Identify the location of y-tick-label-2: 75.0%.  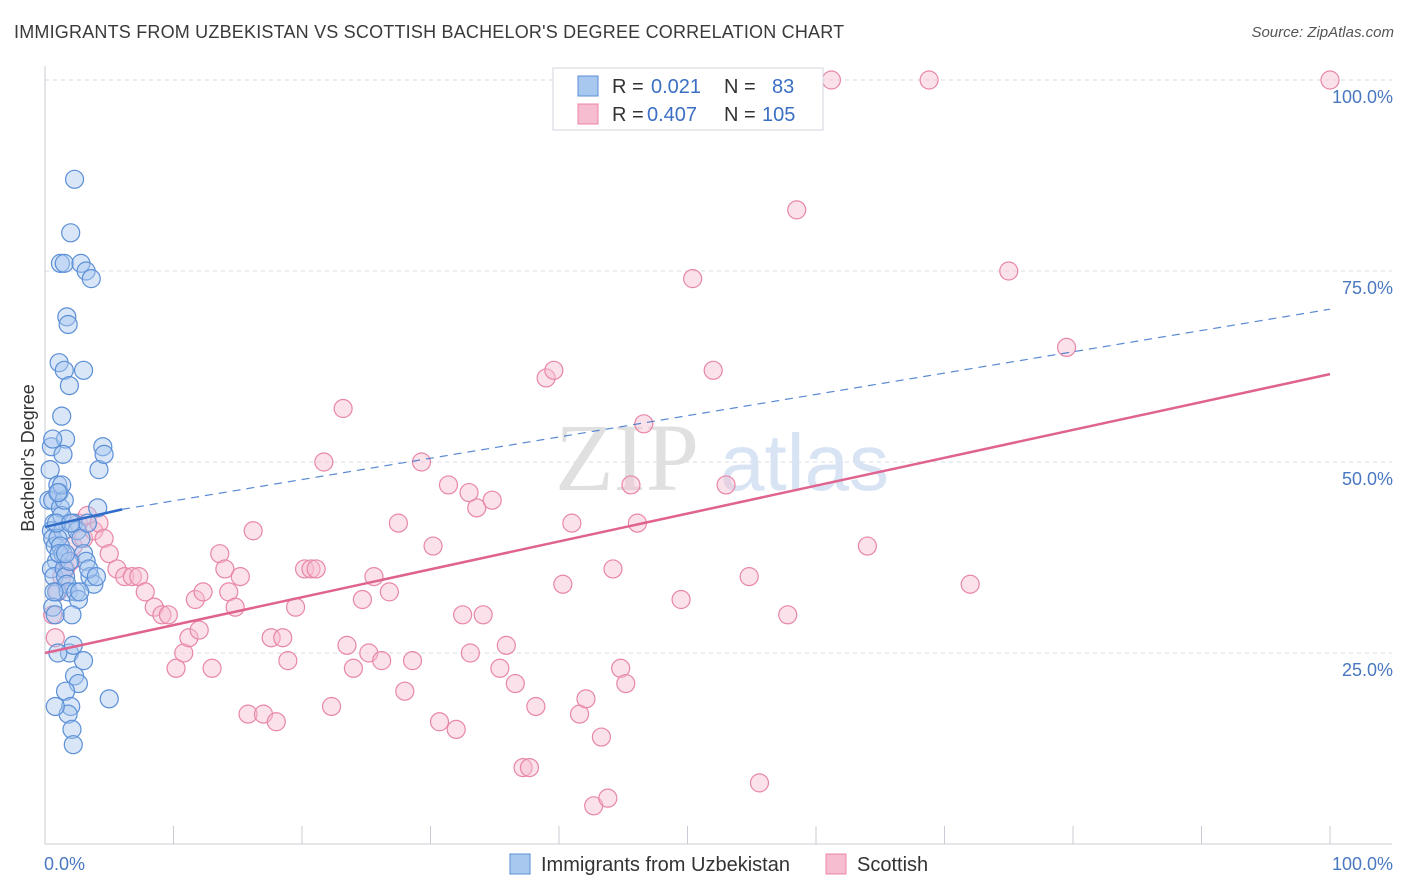
(1367, 288).